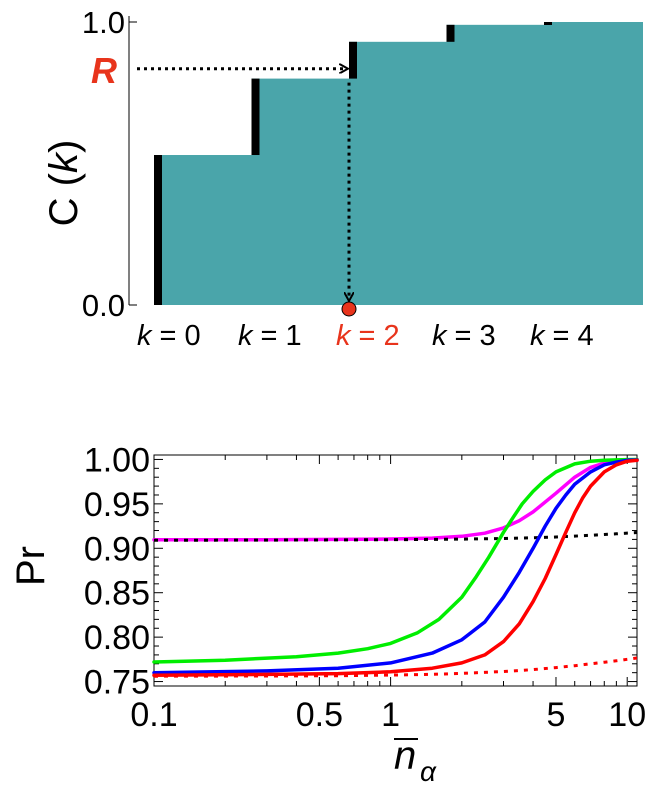 This screenshot has width=654, height=795. I want to click on y-tick-label: 0.95, so click(117, 505).